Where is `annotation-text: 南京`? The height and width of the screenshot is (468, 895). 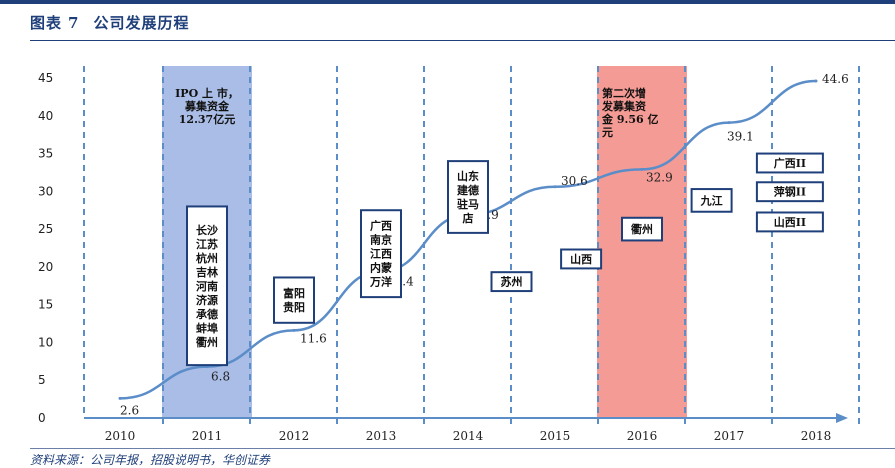 annotation-text: 南京 is located at coordinates (381, 240).